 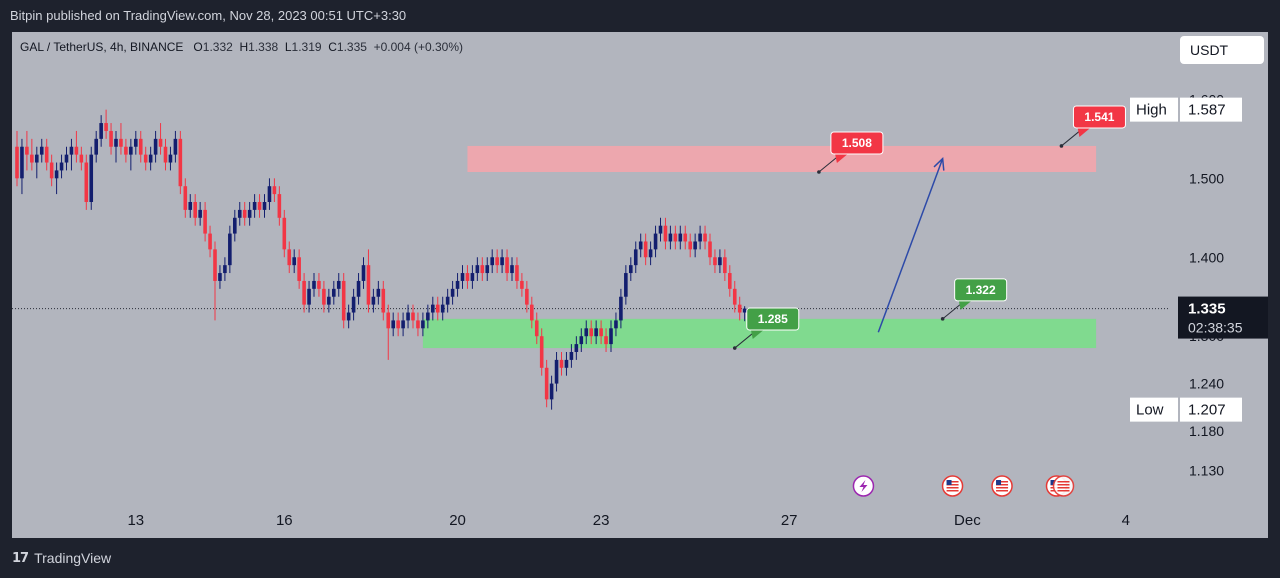 I want to click on tradingview-logo: 17 TradingView, so click(x=61, y=558).